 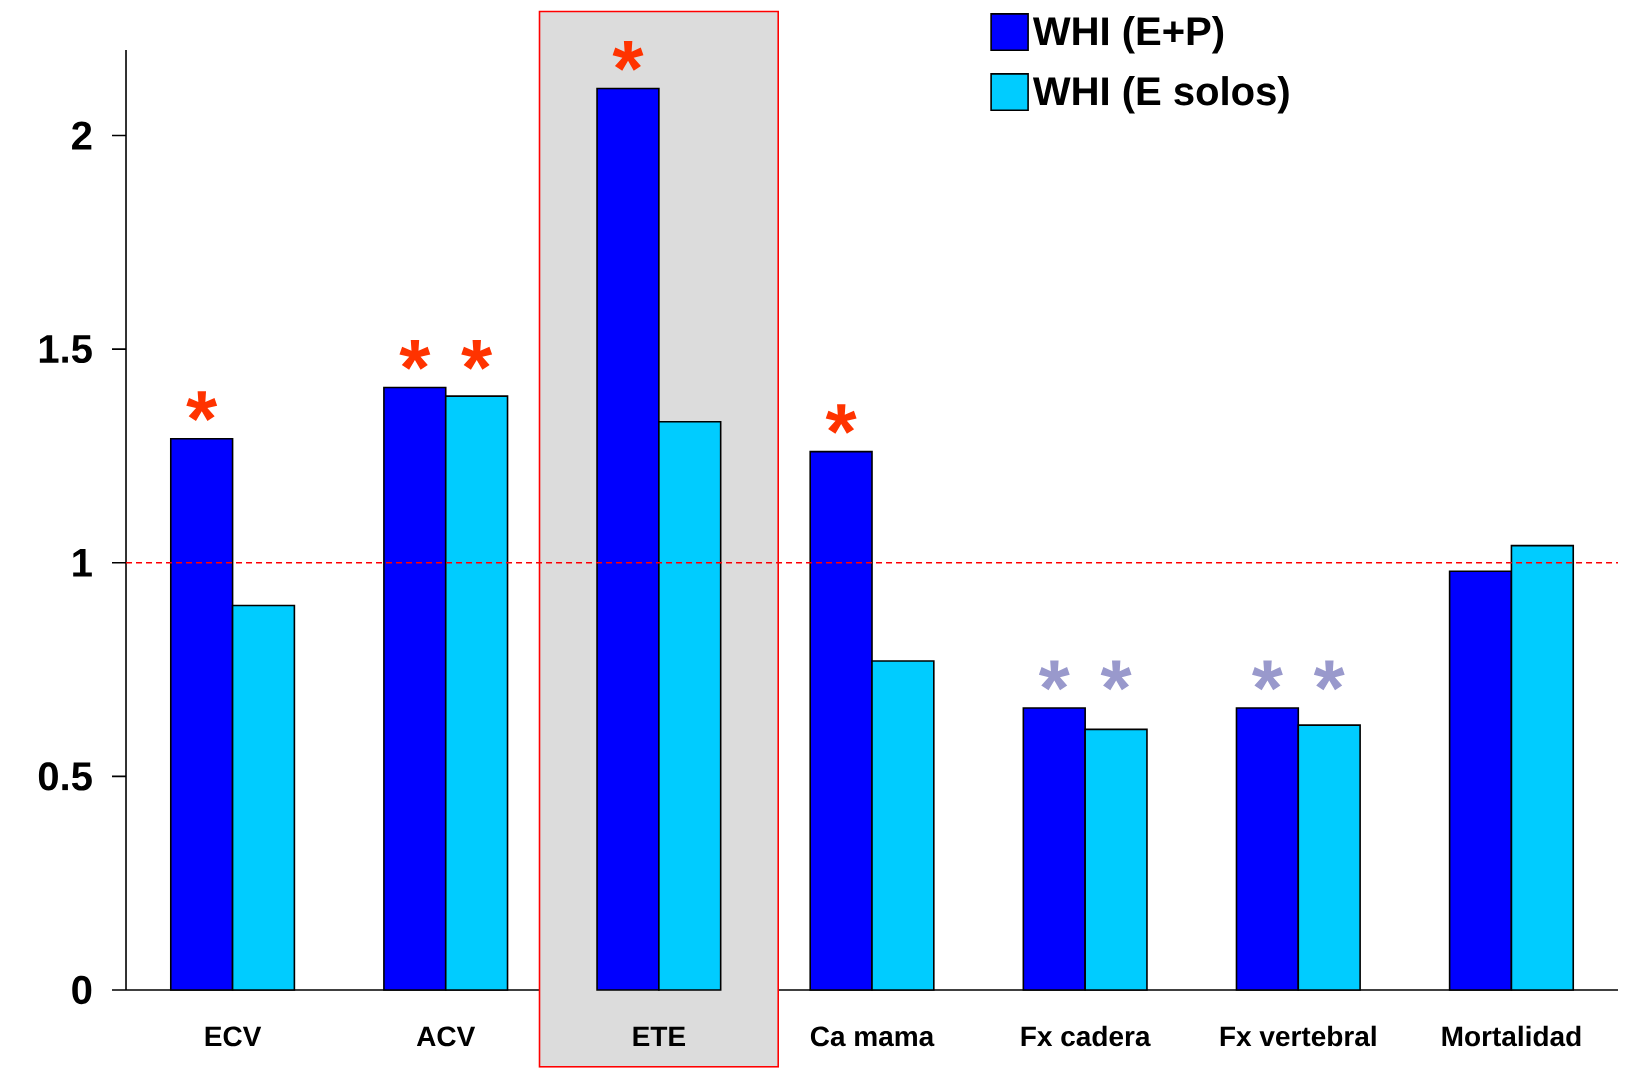 What do you see at coordinates (659, 1036) in the screenshot?
I see `x-tick-label: ETE` at bounding box center [659, 1036].